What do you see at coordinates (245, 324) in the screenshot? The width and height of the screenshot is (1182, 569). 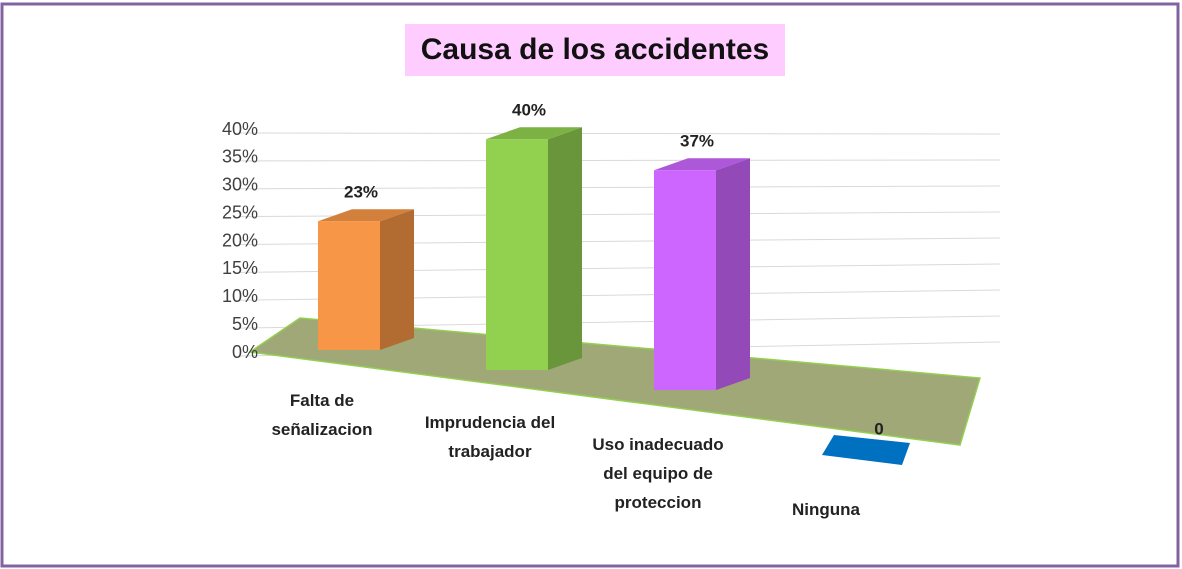 I see `y-tick-label: 5%` at bounding box center [245, 324].